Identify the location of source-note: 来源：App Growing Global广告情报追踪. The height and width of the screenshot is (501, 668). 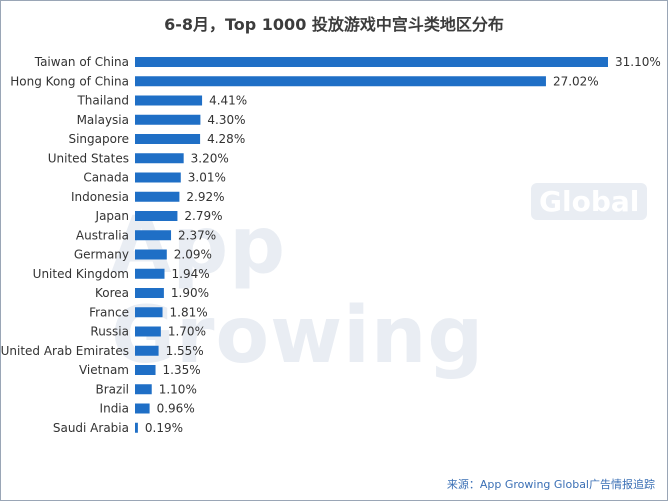
(550, 484).